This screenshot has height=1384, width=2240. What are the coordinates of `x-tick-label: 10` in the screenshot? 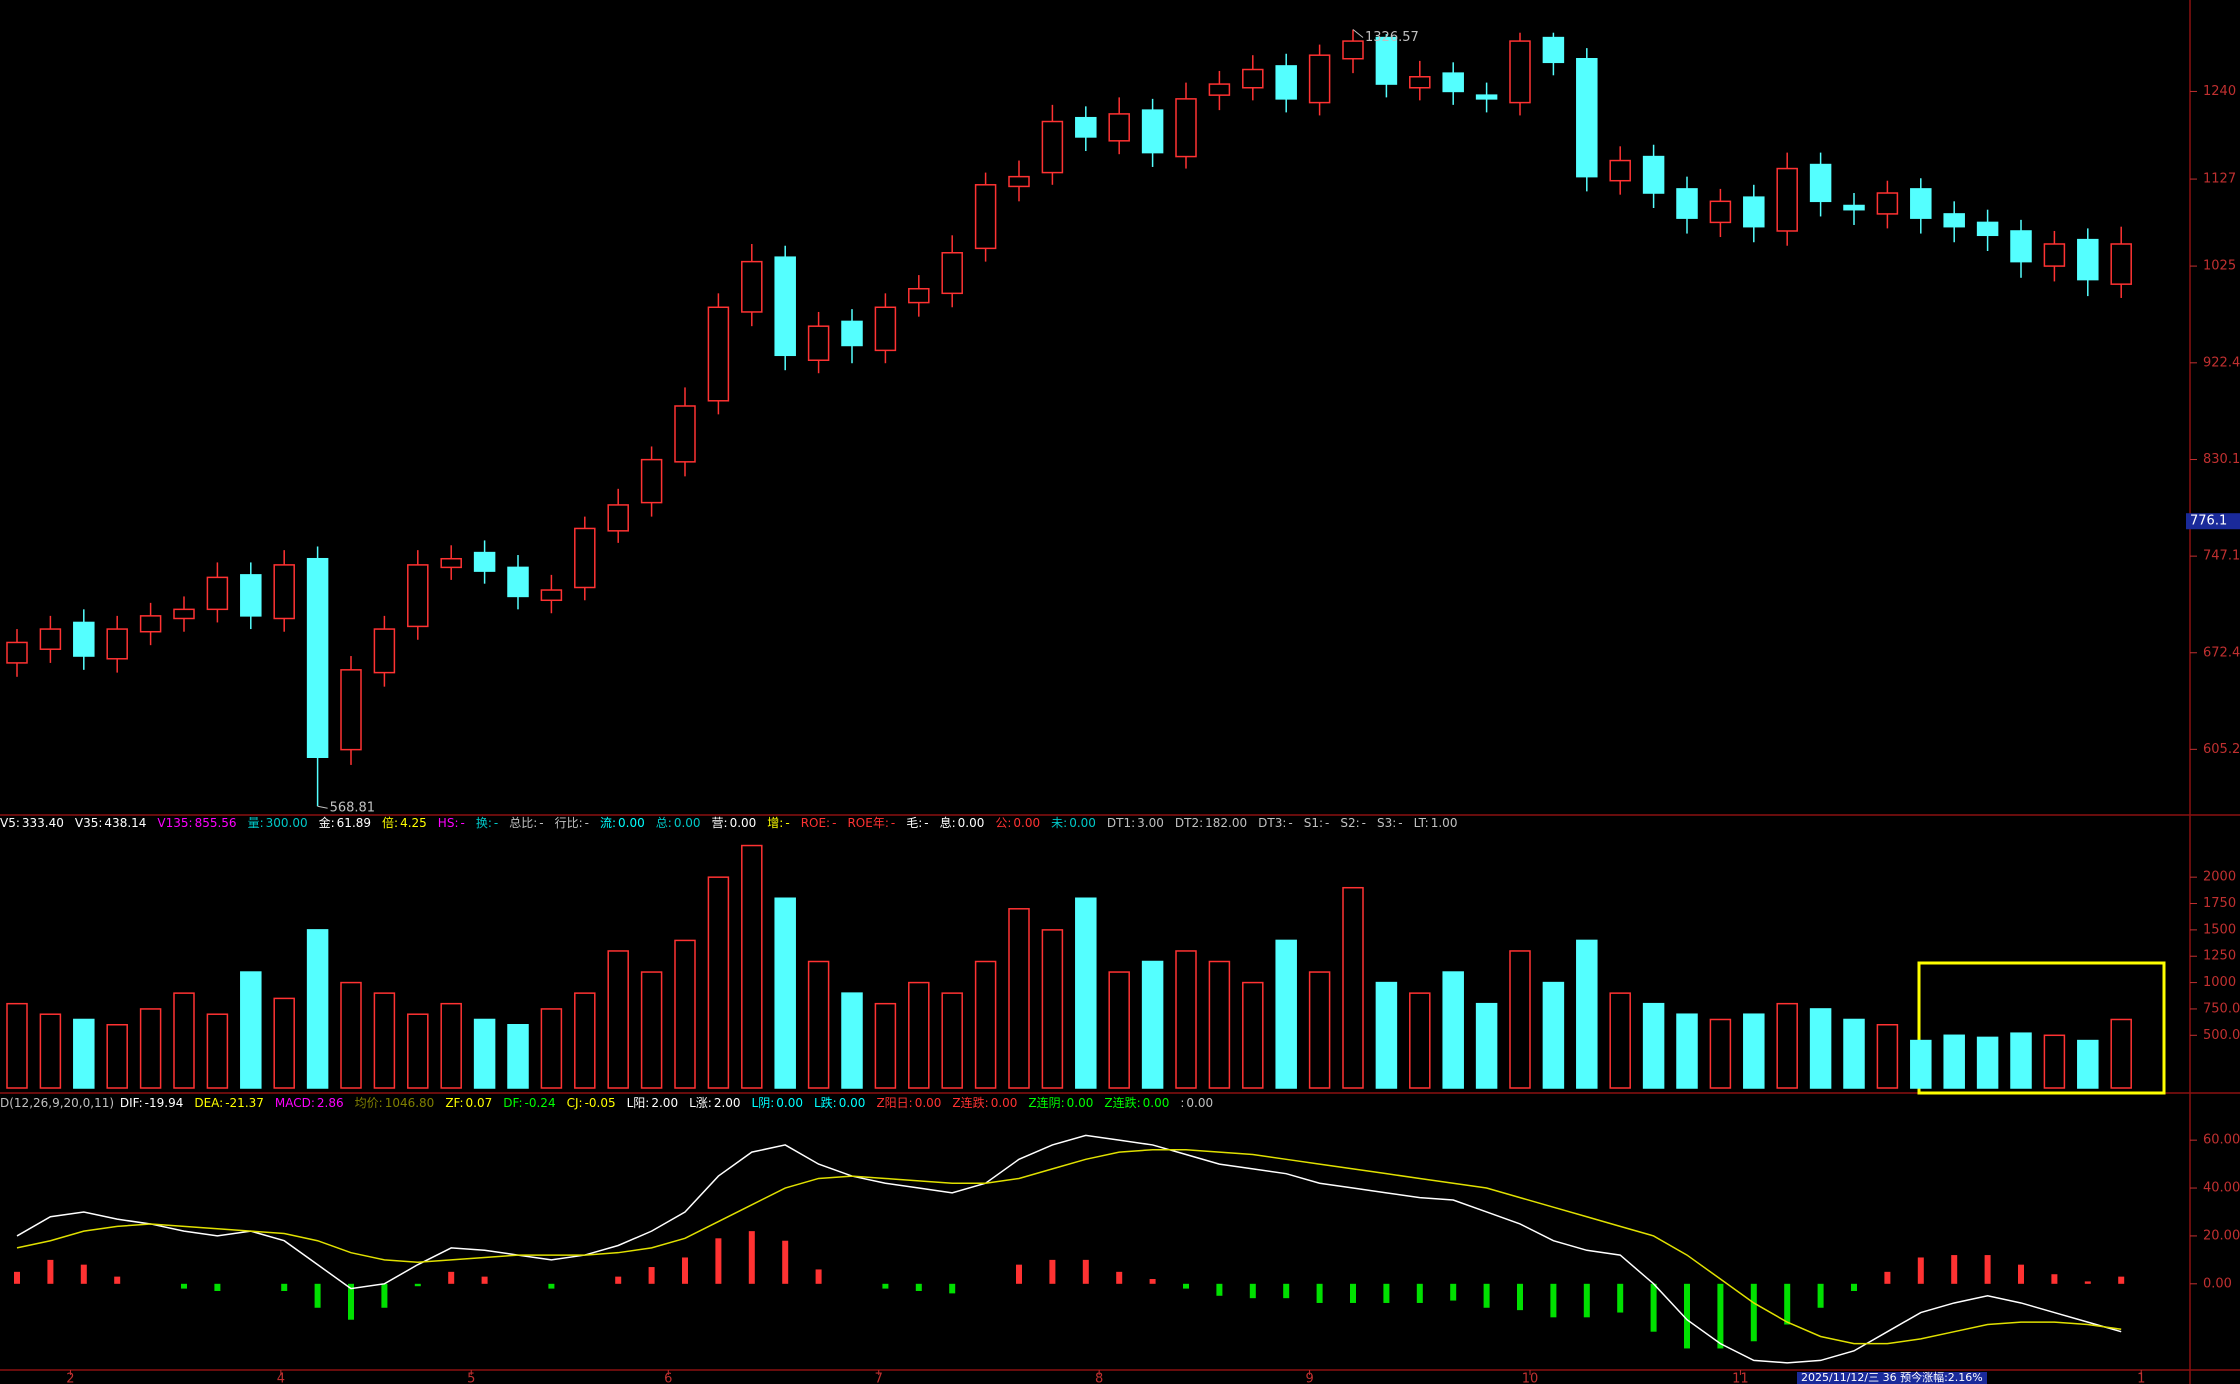 It's located at (1530, 1378).